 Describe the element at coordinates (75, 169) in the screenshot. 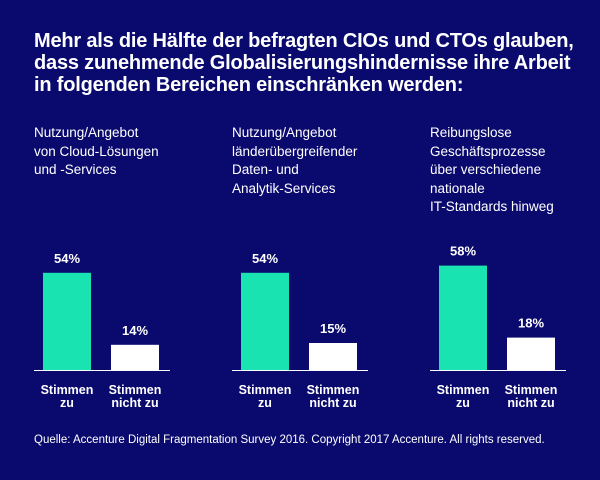

I see `panel-title-line: und -Services` at that location.